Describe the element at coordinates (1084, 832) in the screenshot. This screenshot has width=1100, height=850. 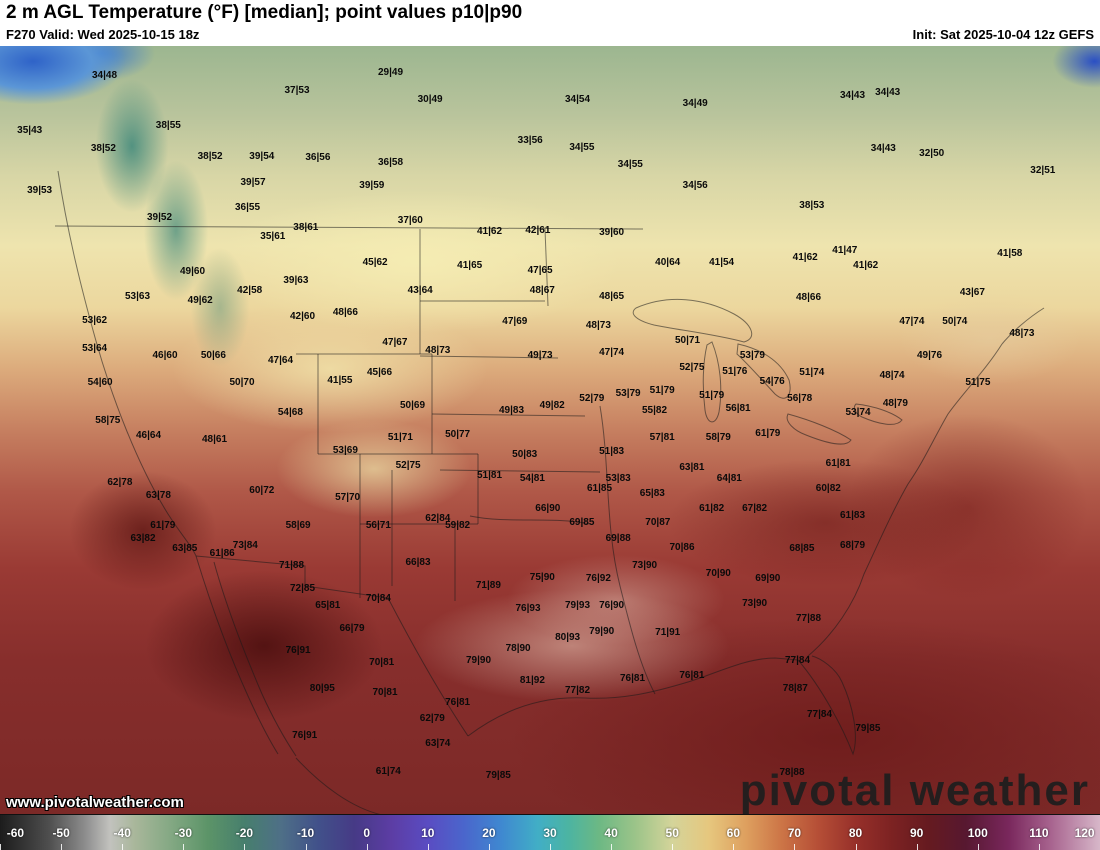
I see `colorbar-tick-label: 120` at that location.